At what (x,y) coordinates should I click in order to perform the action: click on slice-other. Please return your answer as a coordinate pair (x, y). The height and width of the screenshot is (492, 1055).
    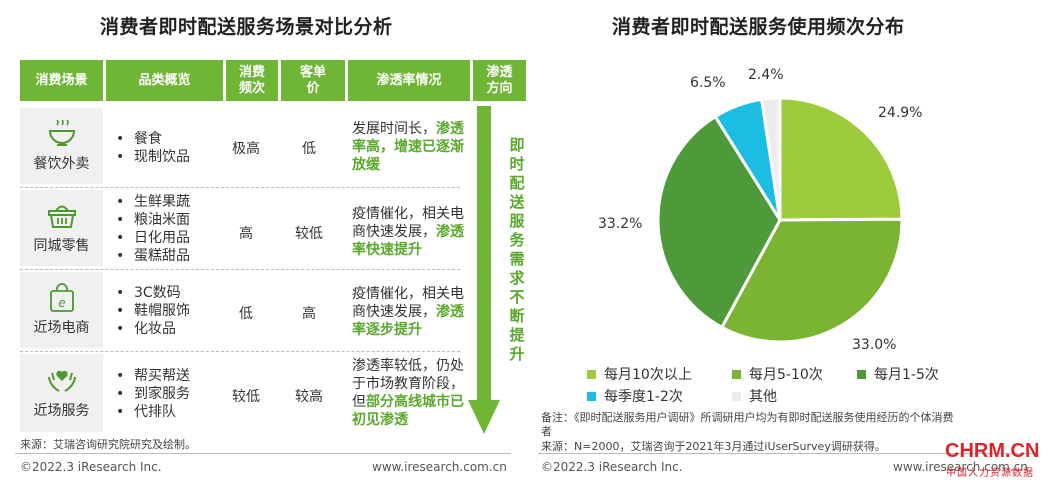
    Looking at the image, I should click on (770, 158).